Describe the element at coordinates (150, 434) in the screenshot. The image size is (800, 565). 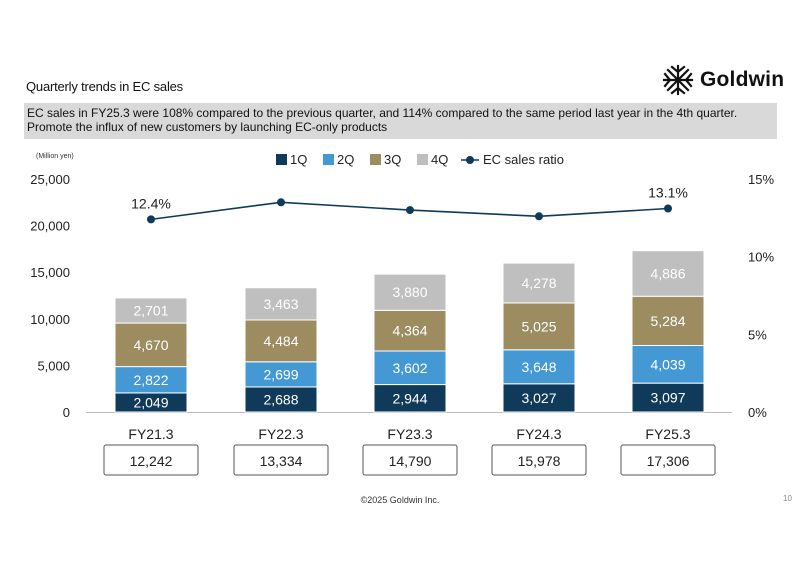
I see `x-tick-label: FY21.3` at that location.